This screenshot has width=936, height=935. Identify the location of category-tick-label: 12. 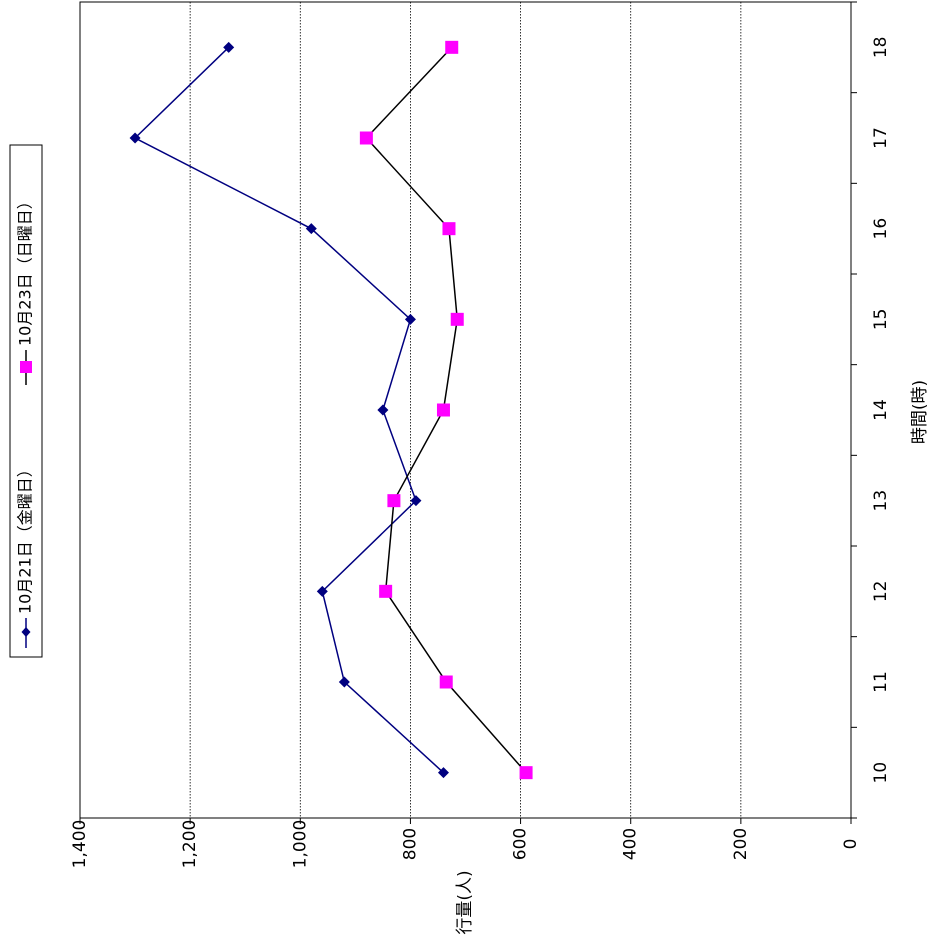
(881, 592).